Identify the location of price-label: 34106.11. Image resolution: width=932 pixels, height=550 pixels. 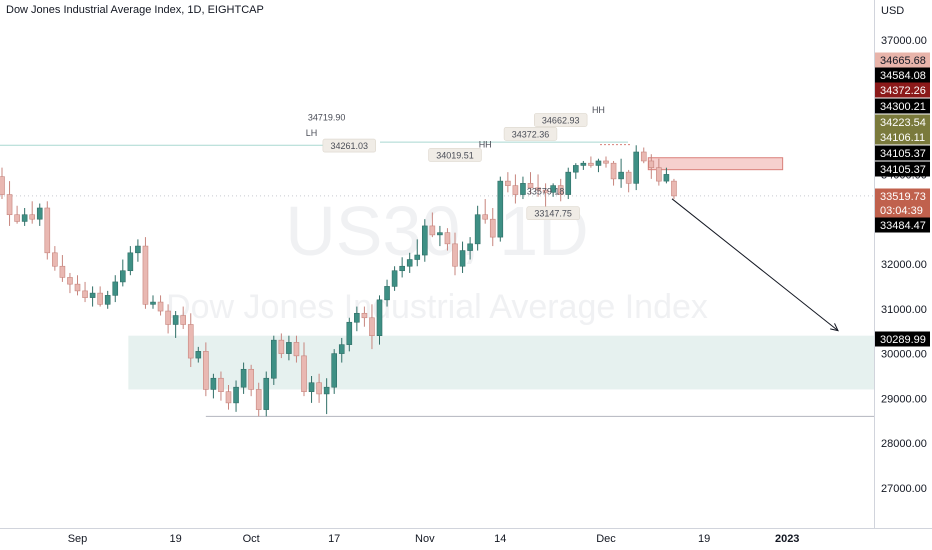
(902, 138).